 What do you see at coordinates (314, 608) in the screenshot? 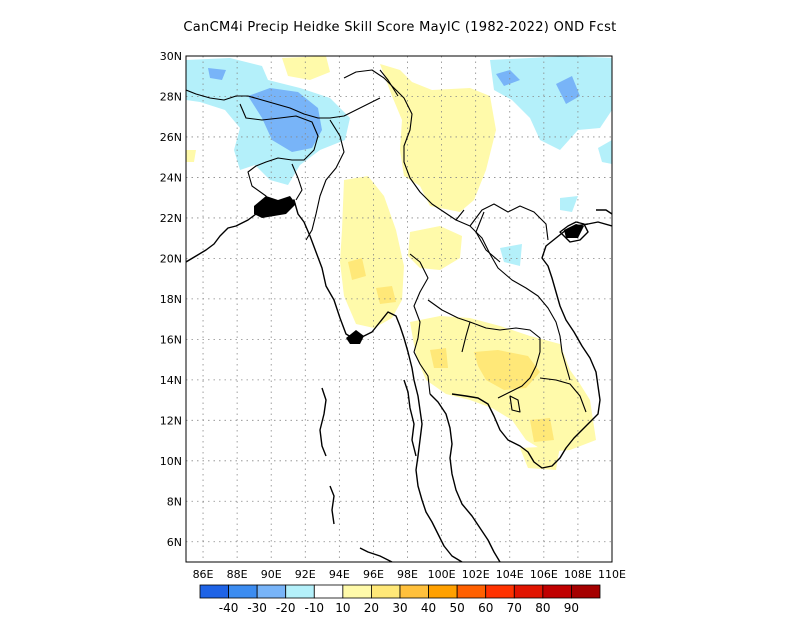
I see `colorbar-label: -10` at bounding box center [314, 608].